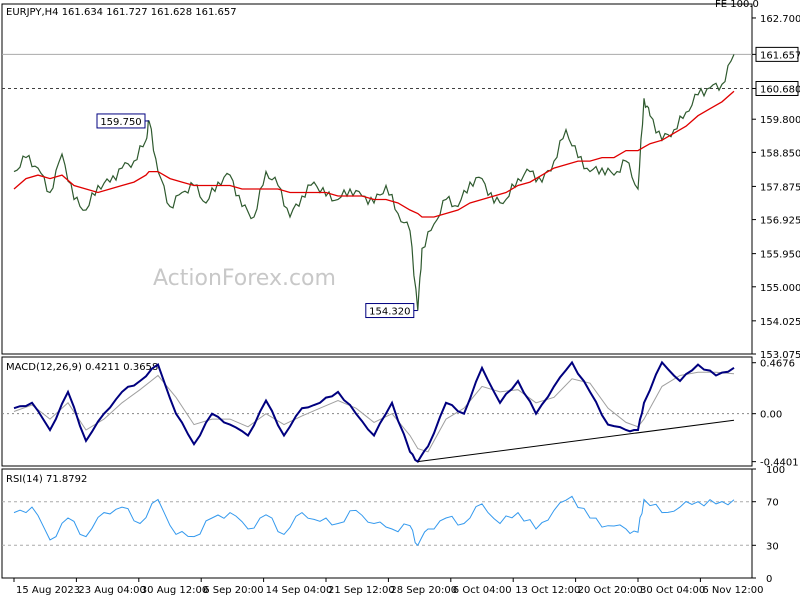 This screenshot has width=800, height=604. I want to click on x-tick-label-8: 13 Oct 12:00, so click(547, 590).